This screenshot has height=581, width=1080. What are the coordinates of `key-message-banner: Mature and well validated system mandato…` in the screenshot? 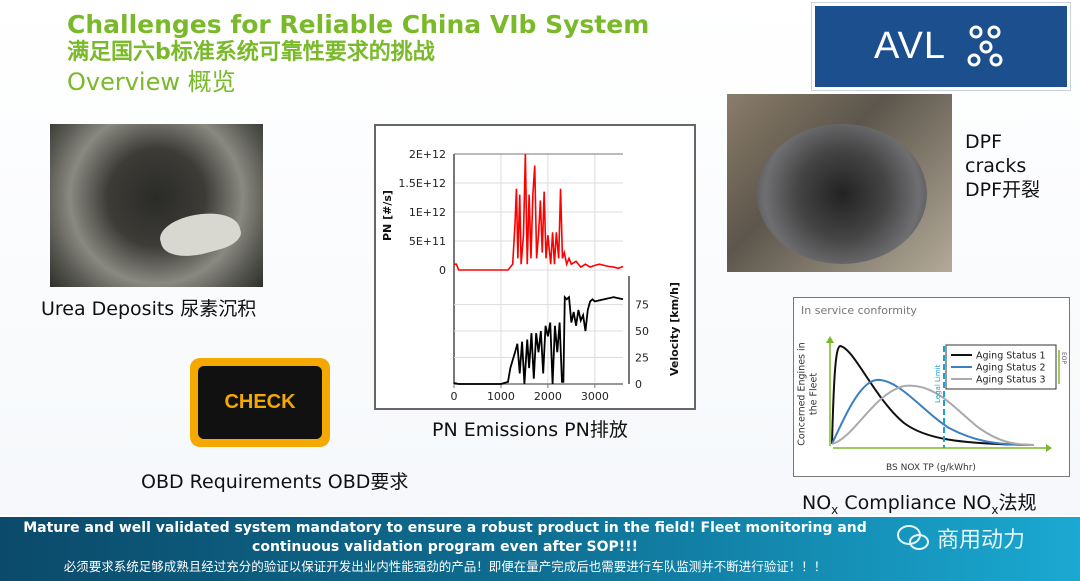 It's located at (540, 548).